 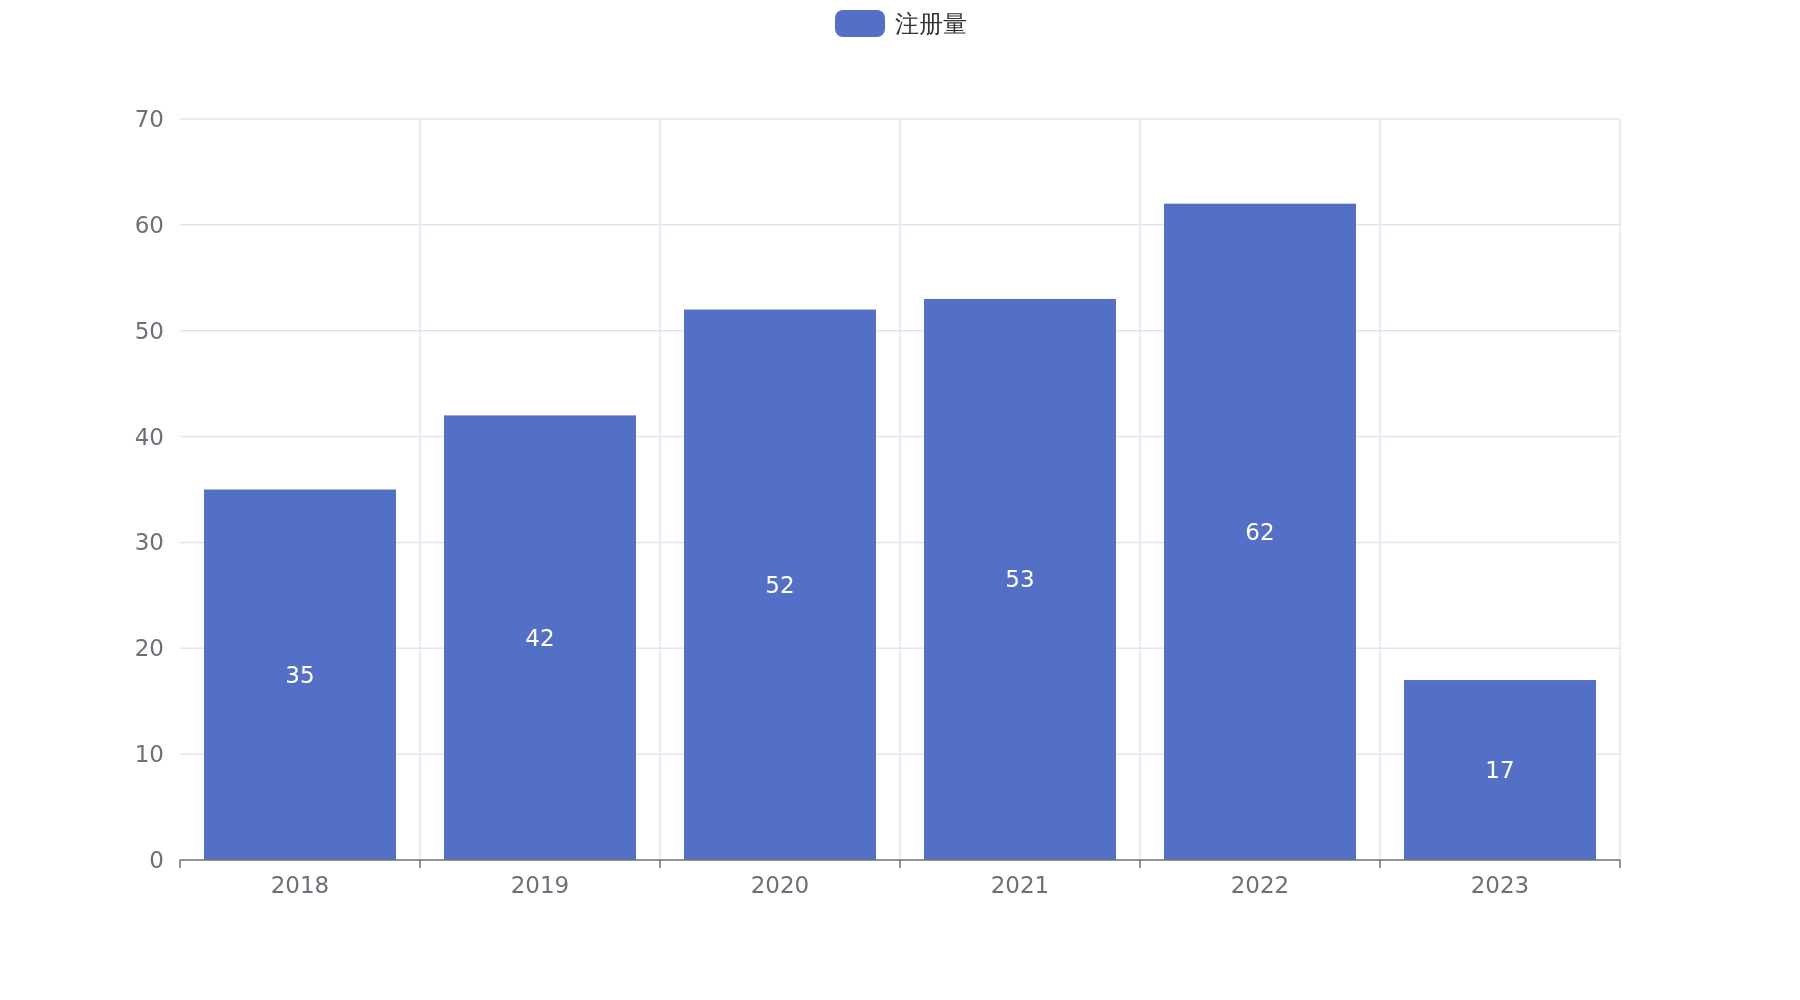 I want to click on data-label: 62, so click(x=1260, y=531).